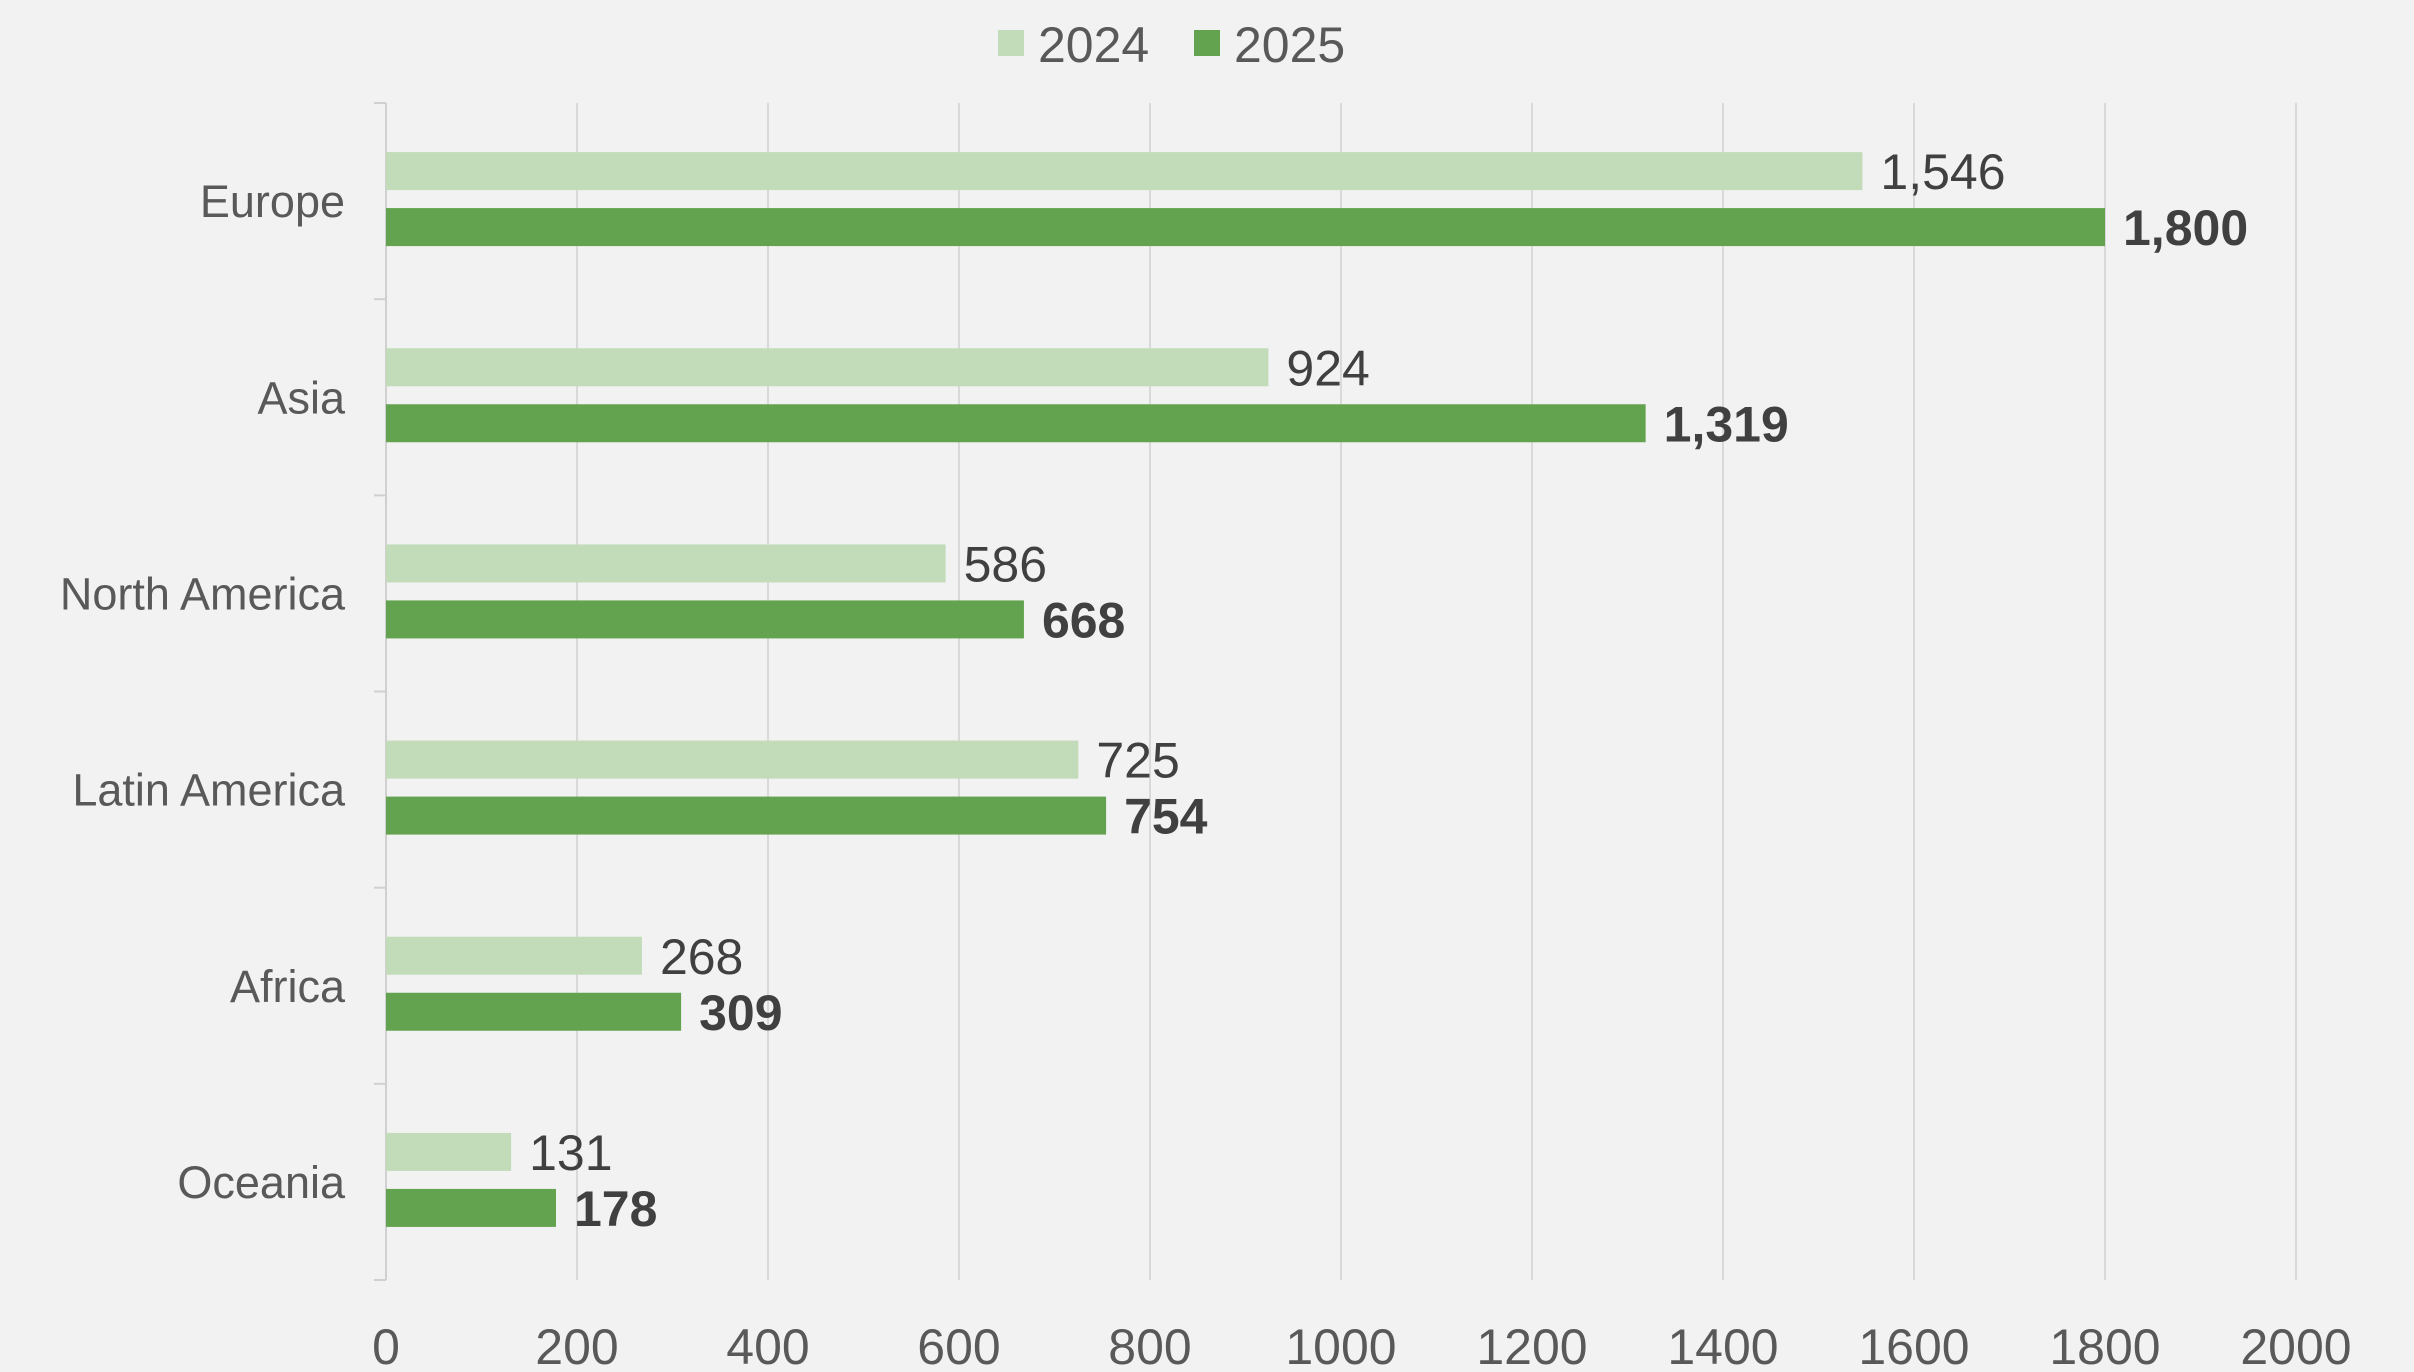 This screenshot has width=2414, height=1372. What do you see at coordinates (1726, 424) in the screenshot?
I see `data-label-asia-2025: 1,319` at bounding box center [1726, 424].